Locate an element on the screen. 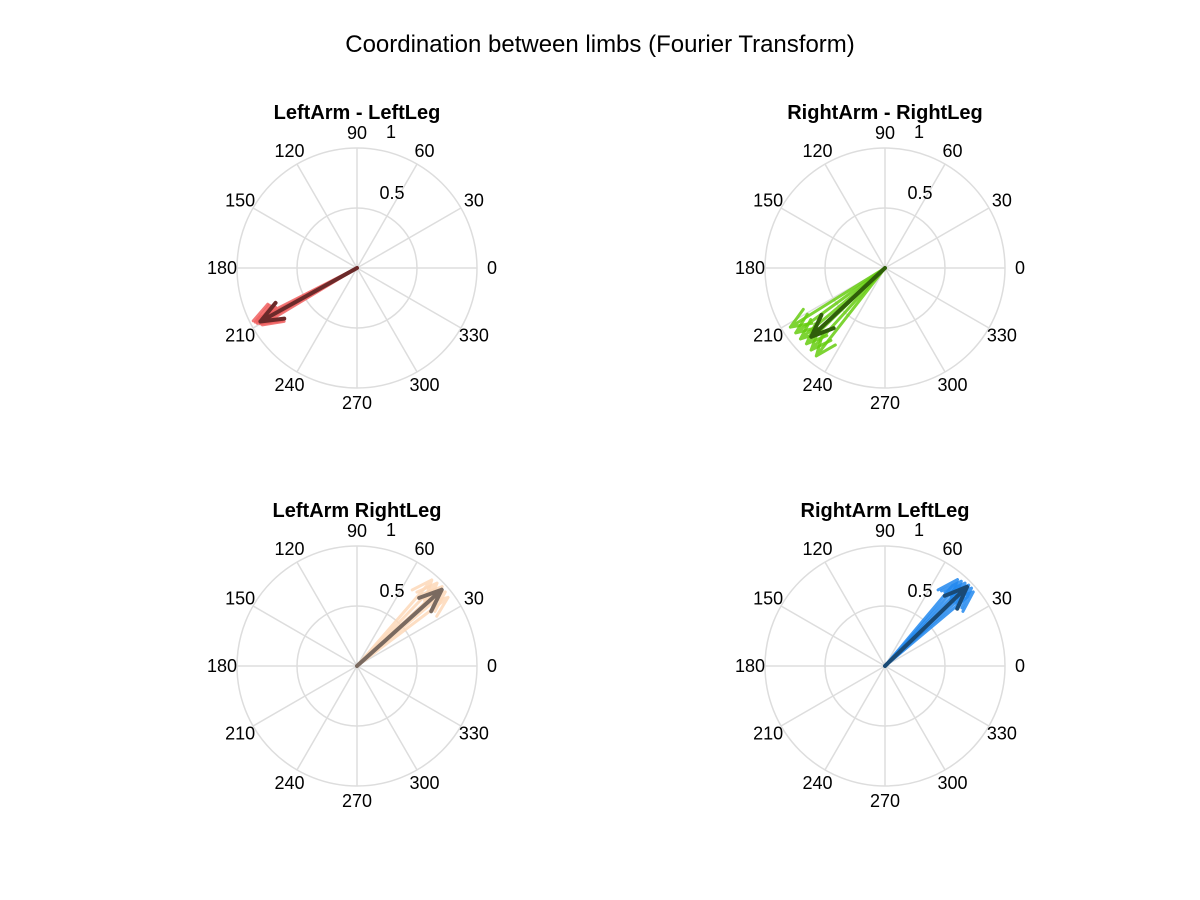 This screenshot has width=1200, height=900. trial-arrow is located at coordinates (850, 312).